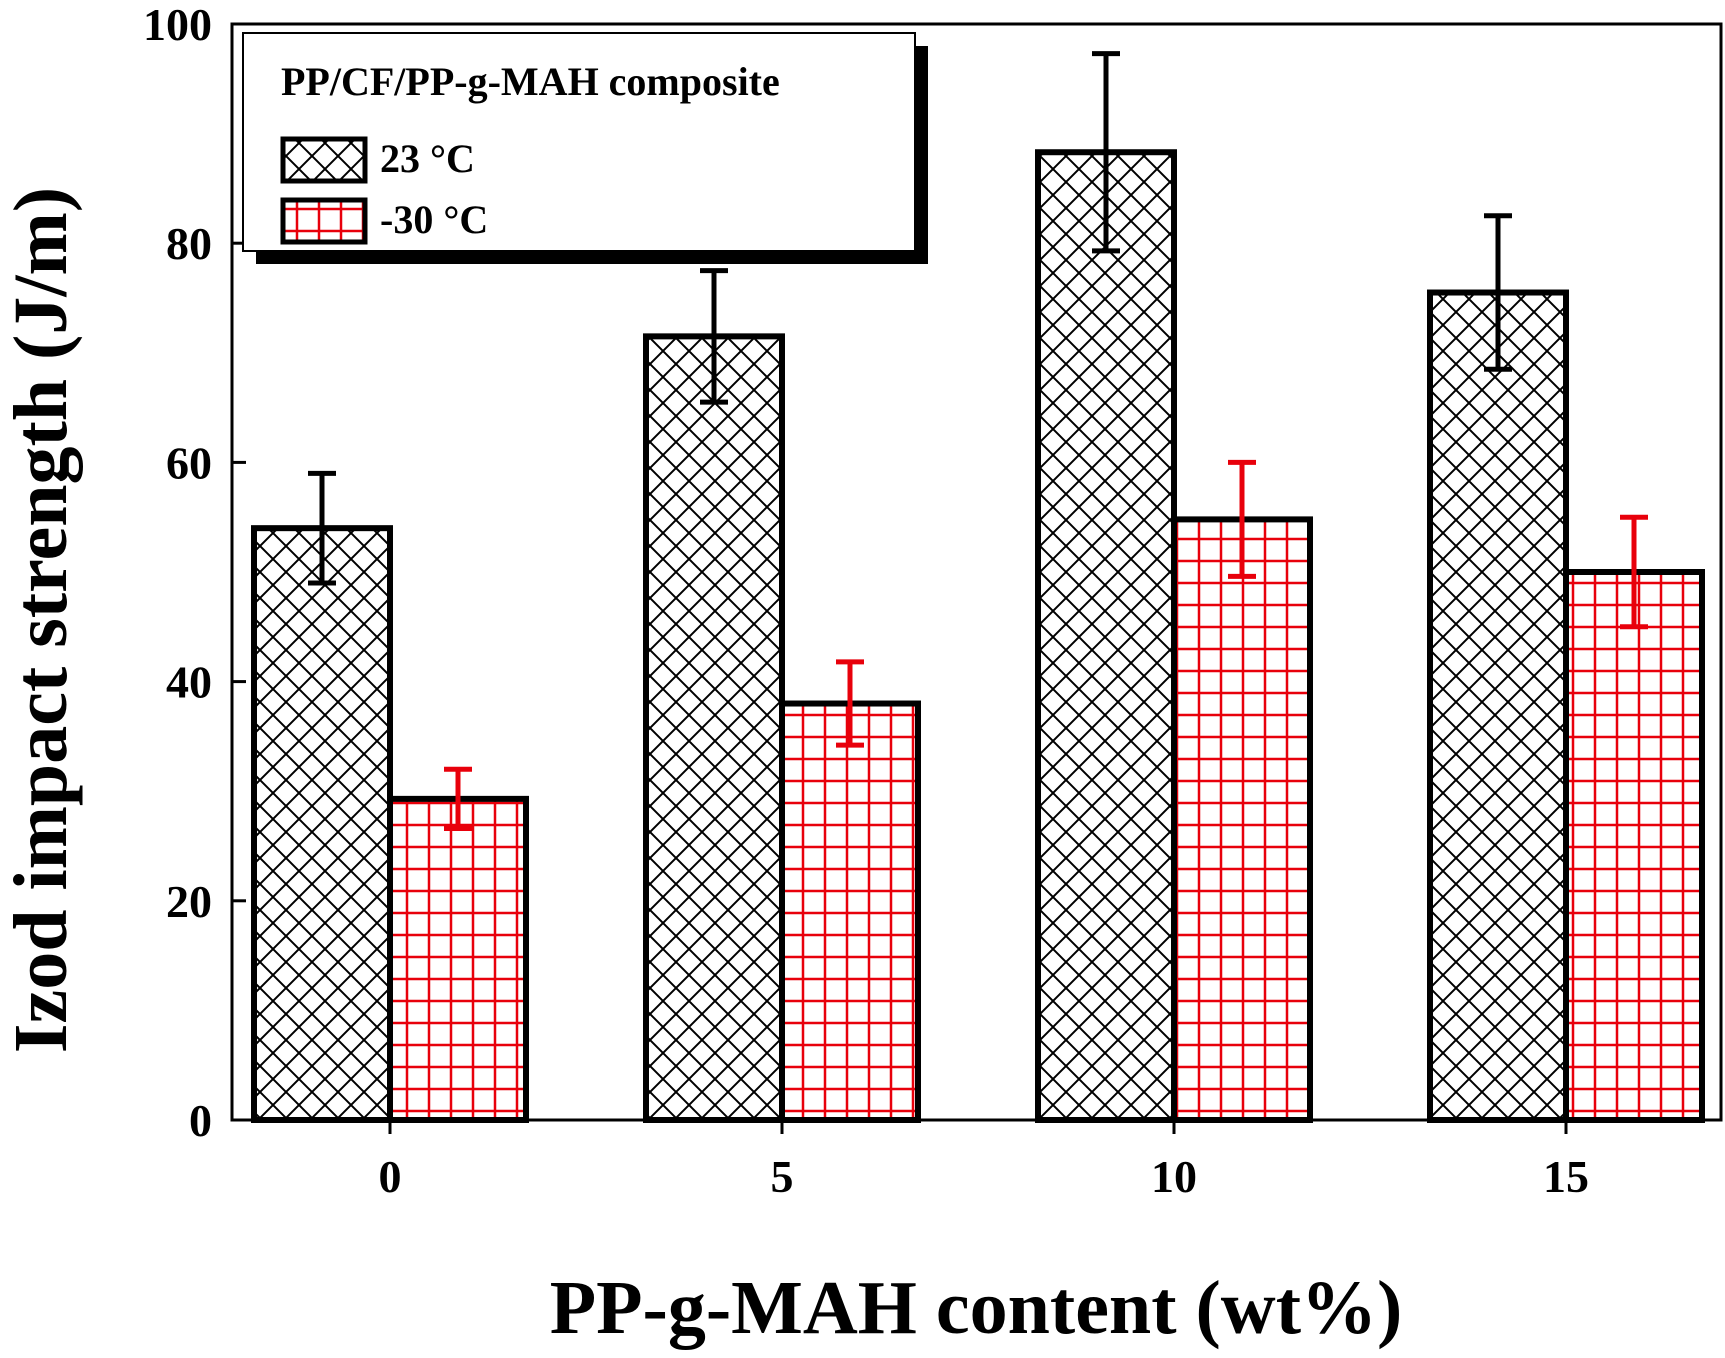  What do you see at coordinates (189, 243) in the screenshot?
I see `y-tick-label-80: 80` at bounding box center [189, 243].